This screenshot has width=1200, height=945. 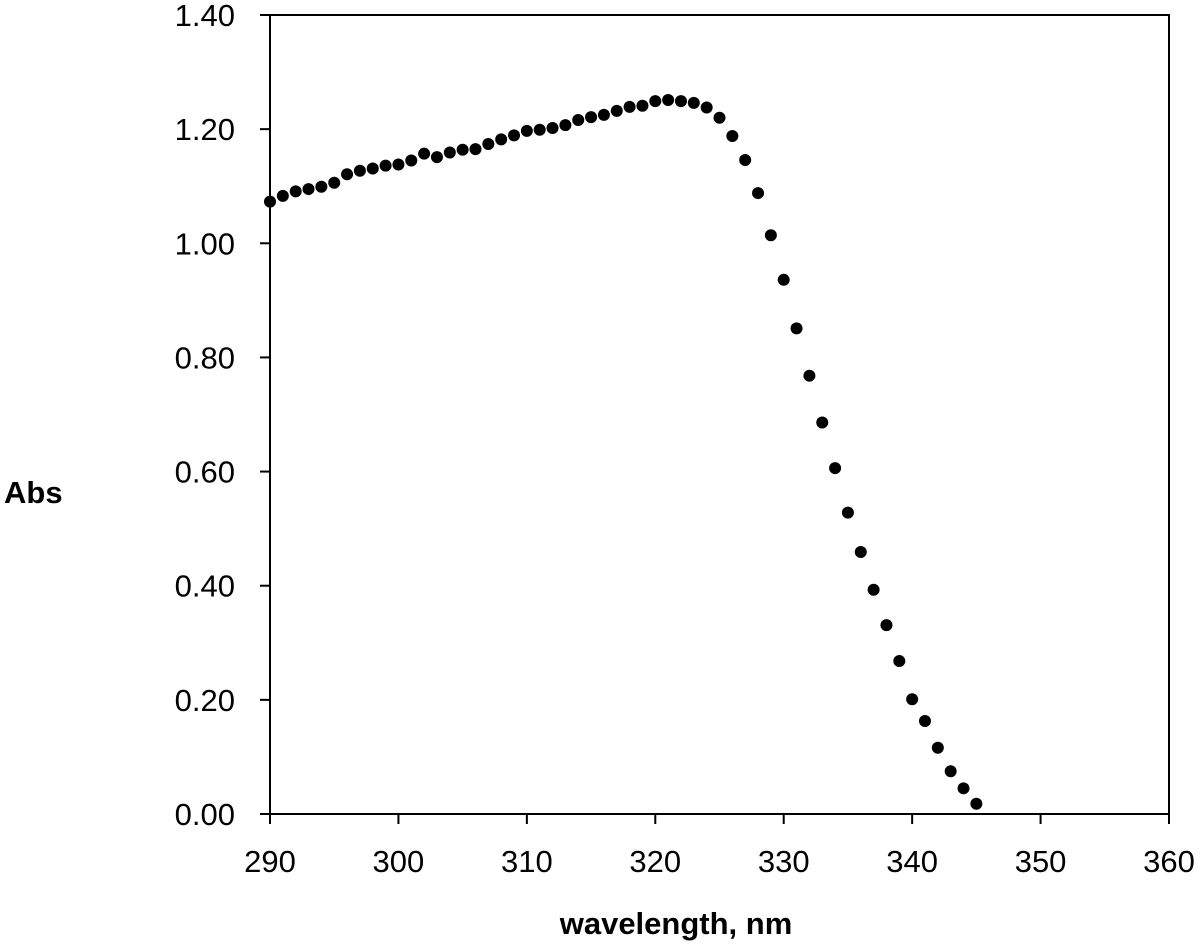 I want to click on x-tick-label: 340, so click(x=912, y=861).